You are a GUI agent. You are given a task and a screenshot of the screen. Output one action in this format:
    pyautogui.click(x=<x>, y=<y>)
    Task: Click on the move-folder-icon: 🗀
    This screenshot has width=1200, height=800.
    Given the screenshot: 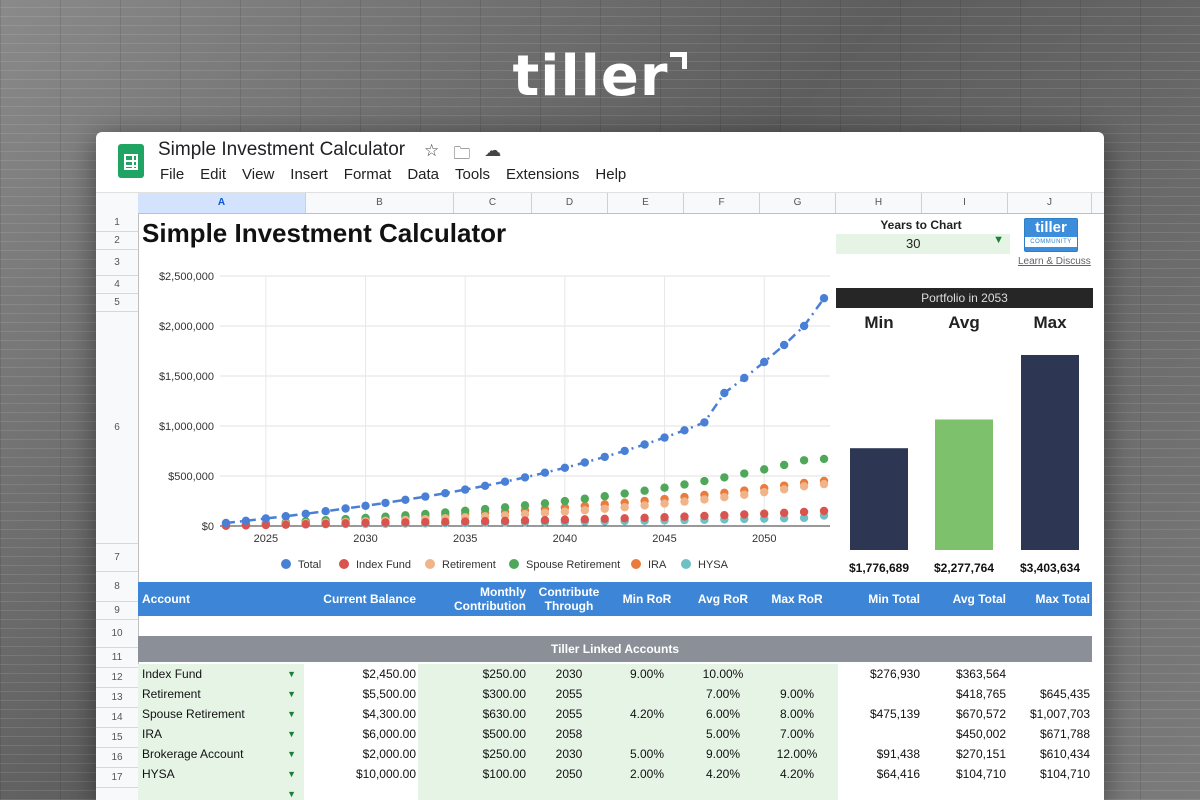 What is the action you would take?
    pyautogui.click(x=462, y=153)
    